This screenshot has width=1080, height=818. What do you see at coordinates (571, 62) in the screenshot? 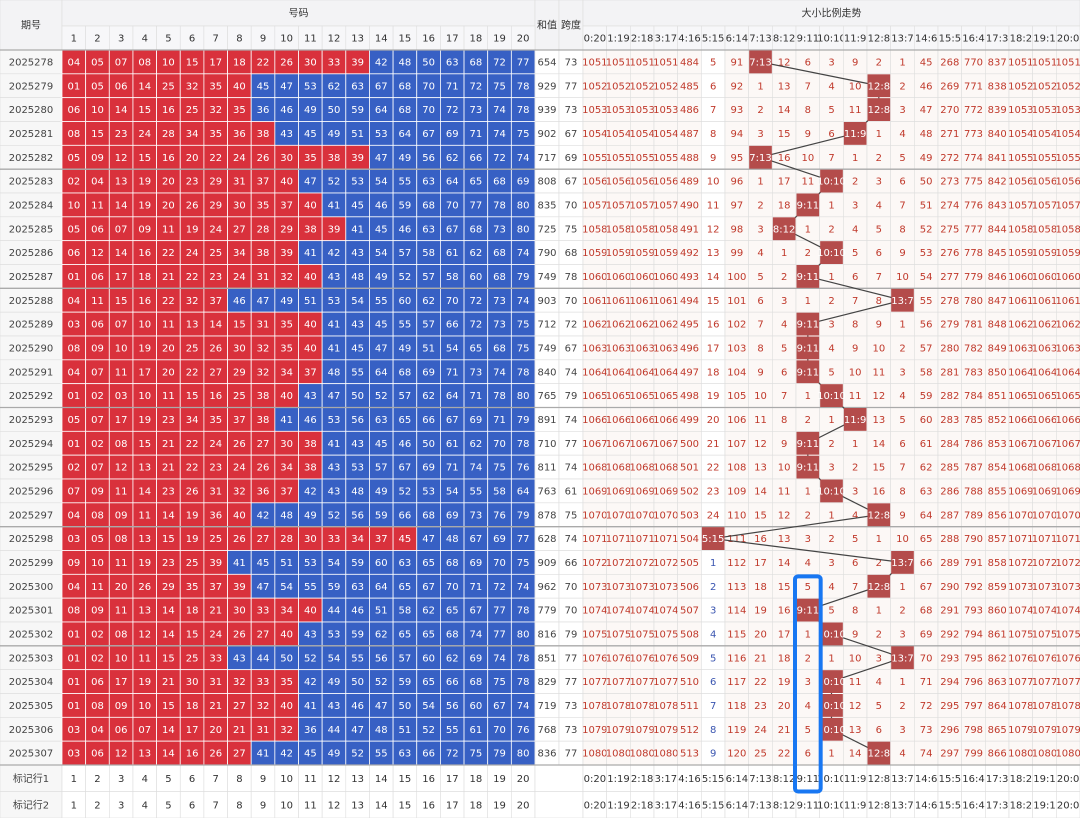
I see `span: 73` at bounding box center [571, 62].